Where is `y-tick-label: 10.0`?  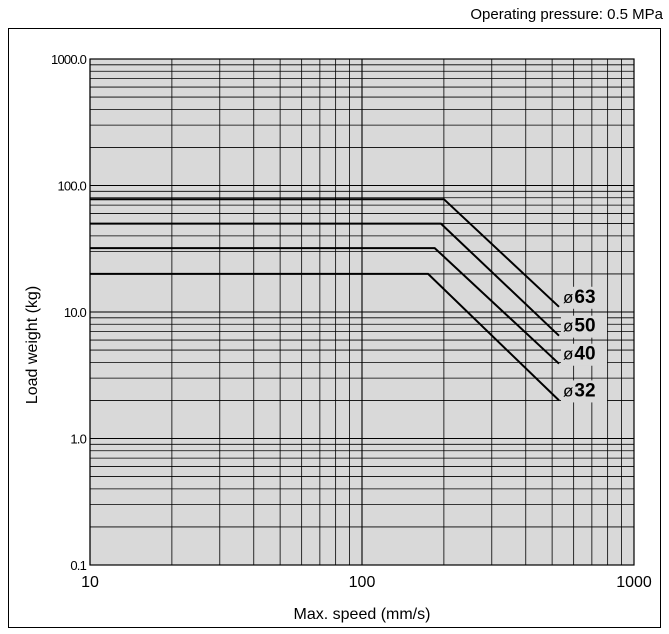 y-tick-label: 10.0 is located at coordinates (75, 312).